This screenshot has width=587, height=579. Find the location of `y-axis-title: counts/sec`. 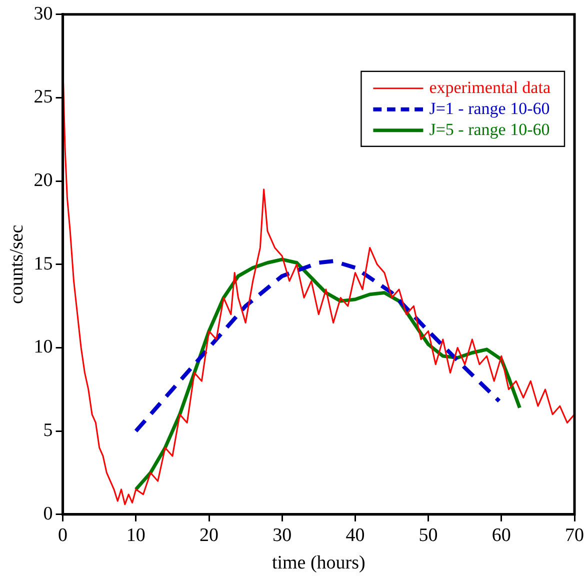

y-axis-title: counts/sec is located at coordinates (17, 264).